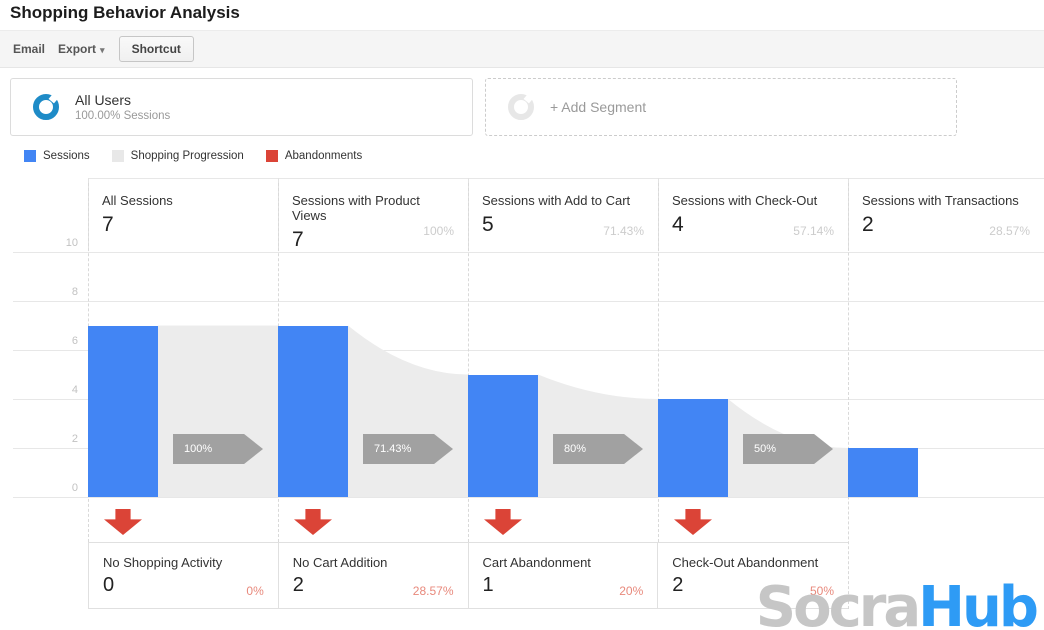 The width and height of the screenshot is (1044, 630). What do you see at coordinates (137, 214) in the screenshot?
I see `stage-header-all-sessions: All Sessions 7` at bounding box center [137, 214].